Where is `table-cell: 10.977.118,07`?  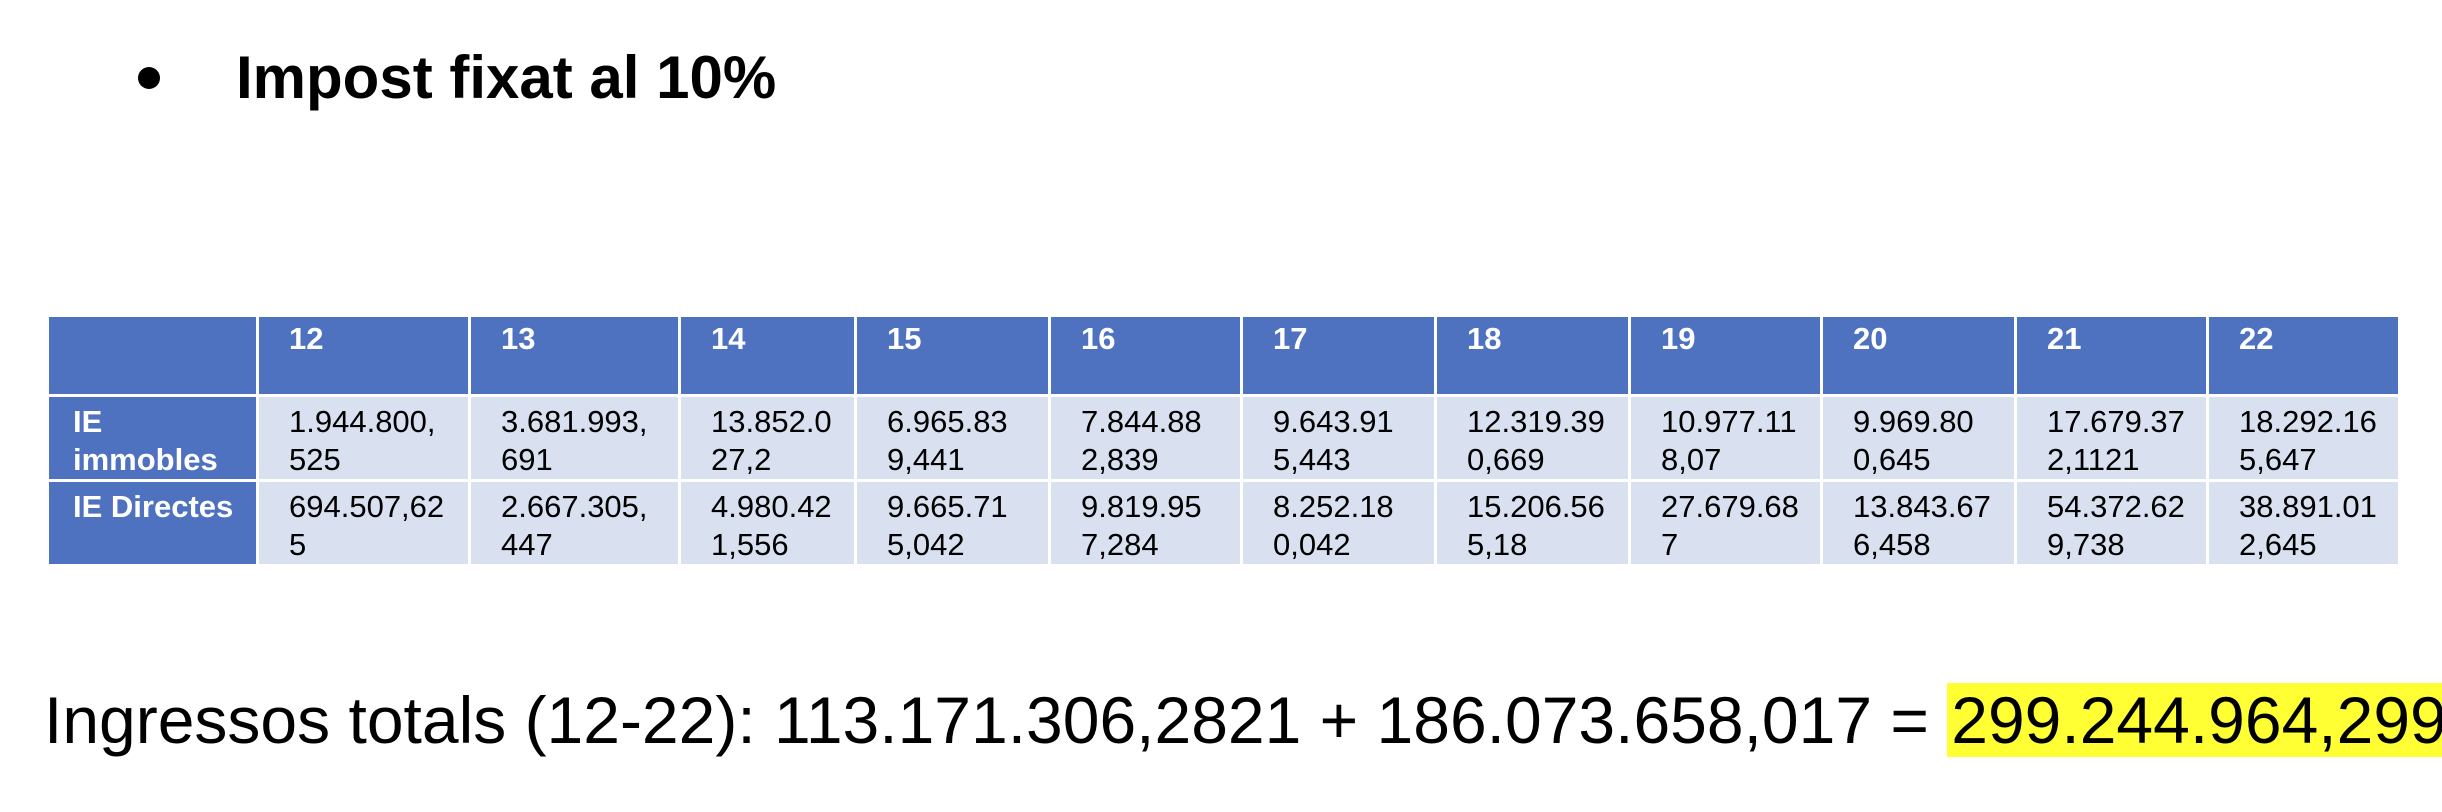 table-cell: 10.977.118,07 is located at coordinates (1725, 438).